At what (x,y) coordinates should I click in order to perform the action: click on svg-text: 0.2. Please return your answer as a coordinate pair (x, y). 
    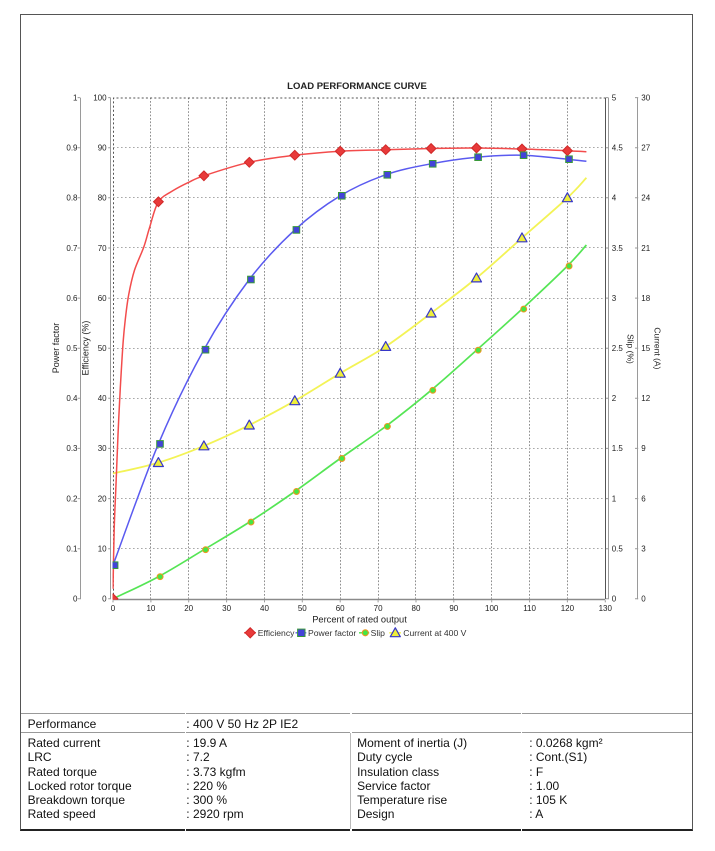
    Looking at the image, I should click on (72, 498).